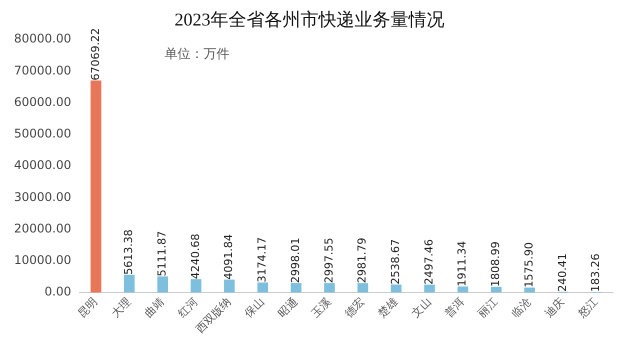 This screenshot has width=629, height=343. I want to click on data-label: 183.26, so click(595, 272).